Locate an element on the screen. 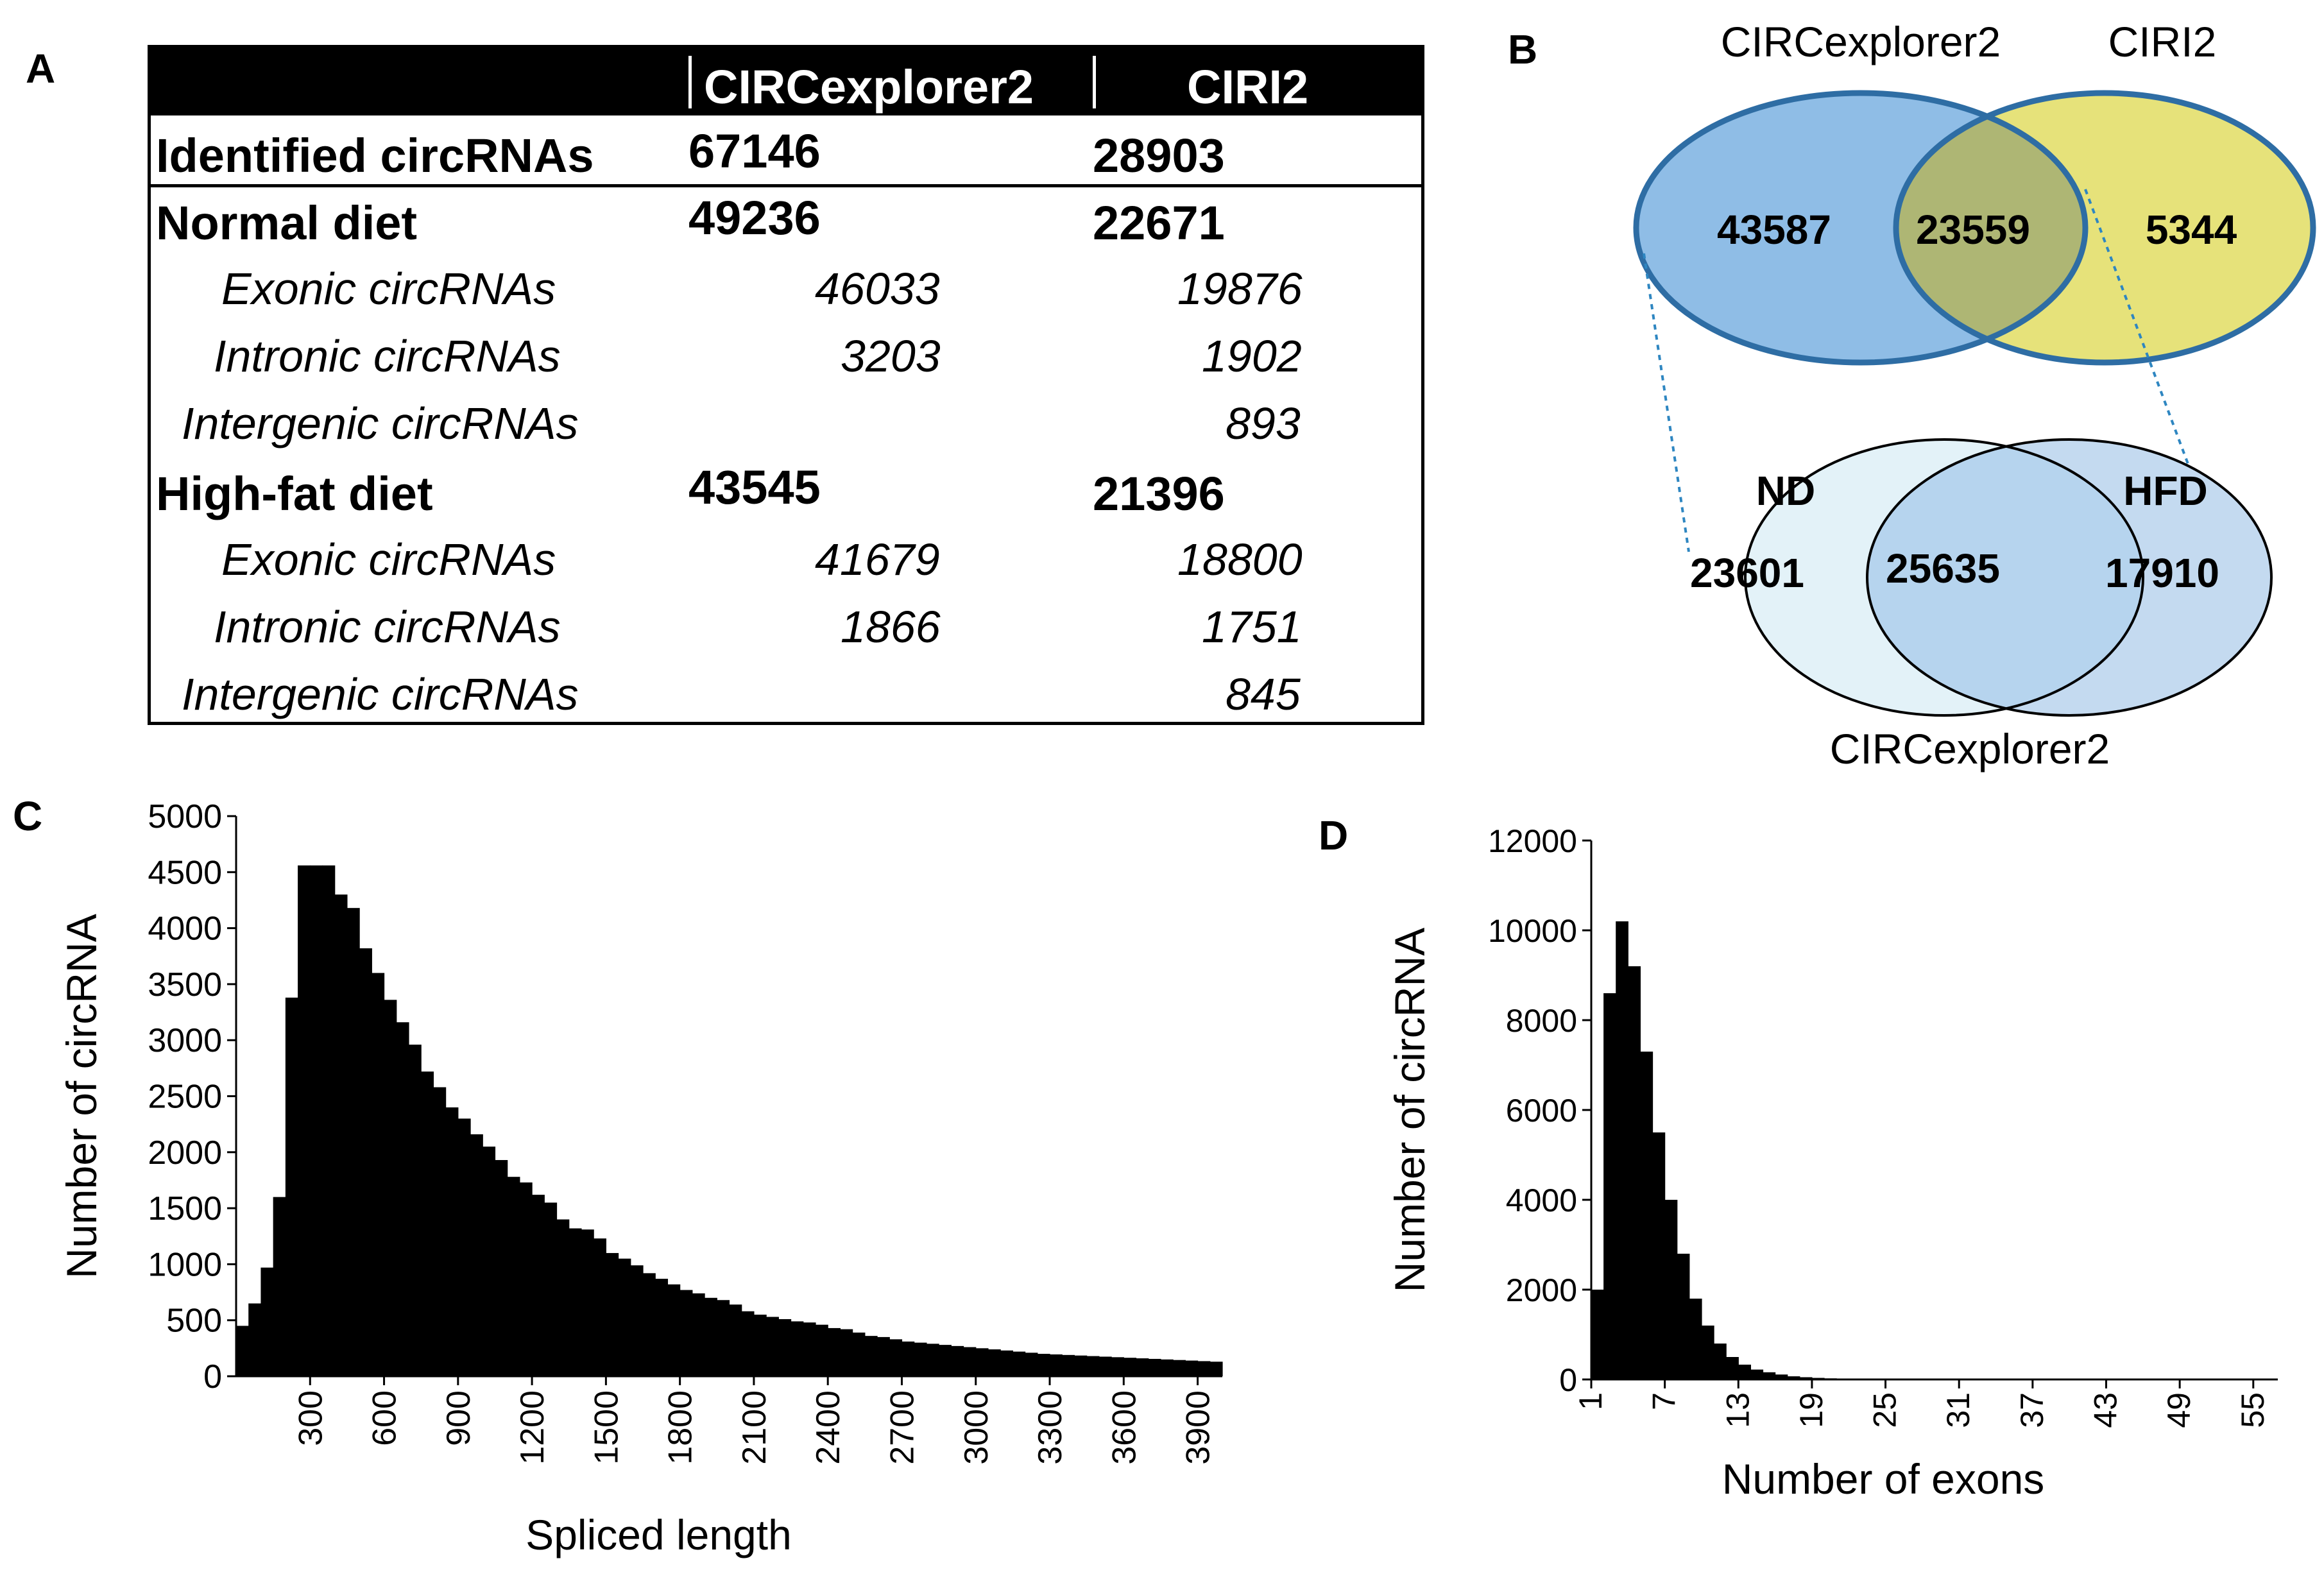  y-tick-label: 3000 is located at coordinates (185, 1040).